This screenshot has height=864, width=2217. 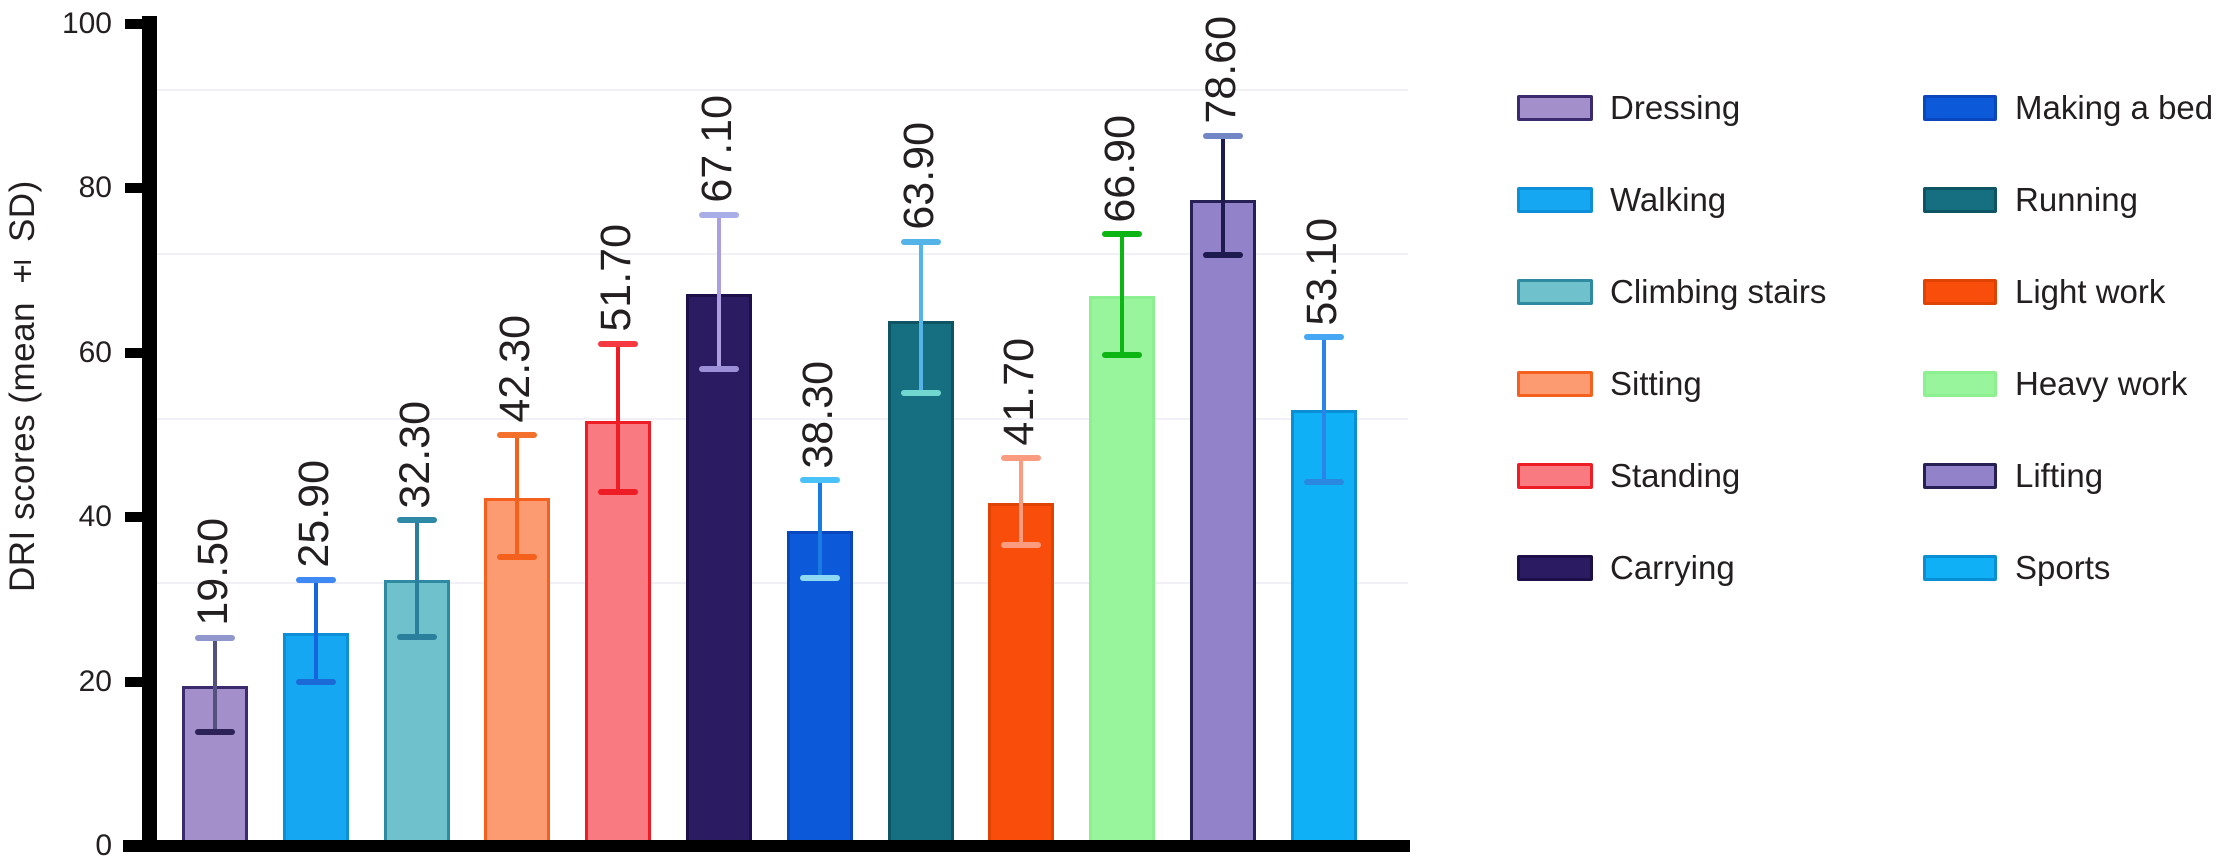 I want to click on bar-light-work, so click(x=1021, y=671).